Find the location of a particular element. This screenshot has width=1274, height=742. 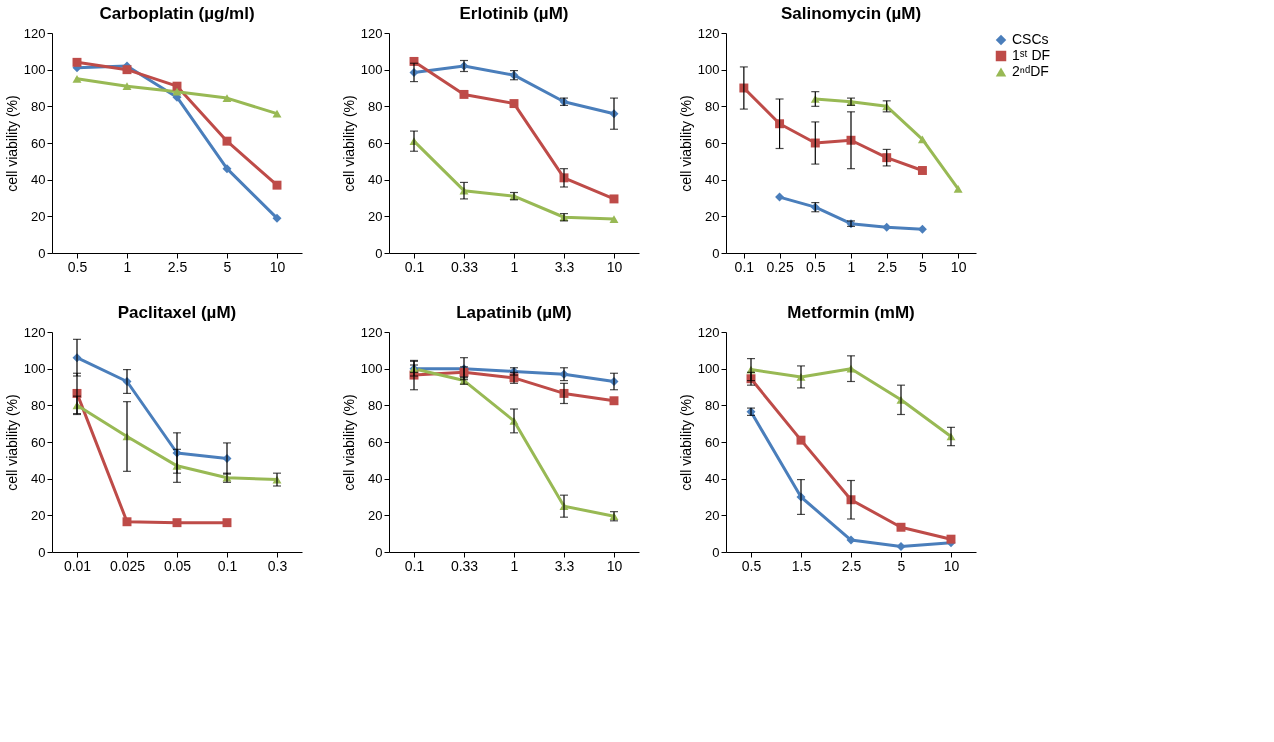

x-tick-label: 0.05 is located at coordinates (177, 565).